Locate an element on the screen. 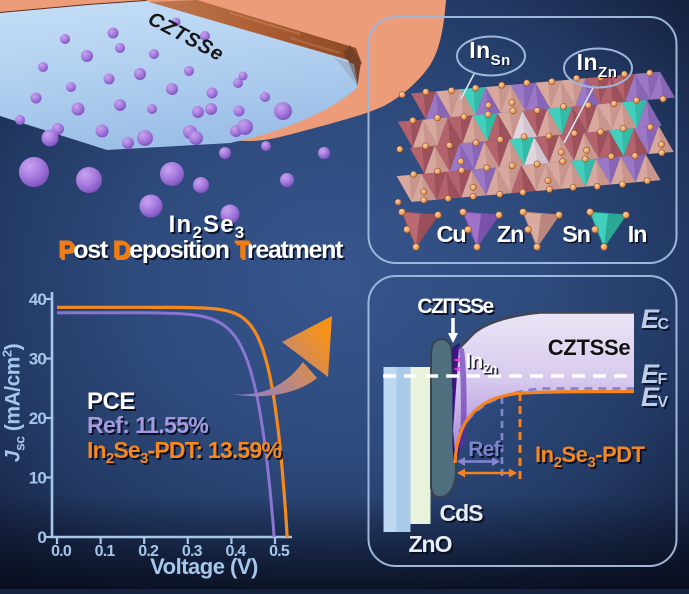 Image resolution: width=689 pixels, height=594 pixels. svg-text: Voltage (V) is located at coordinates (204, 566).